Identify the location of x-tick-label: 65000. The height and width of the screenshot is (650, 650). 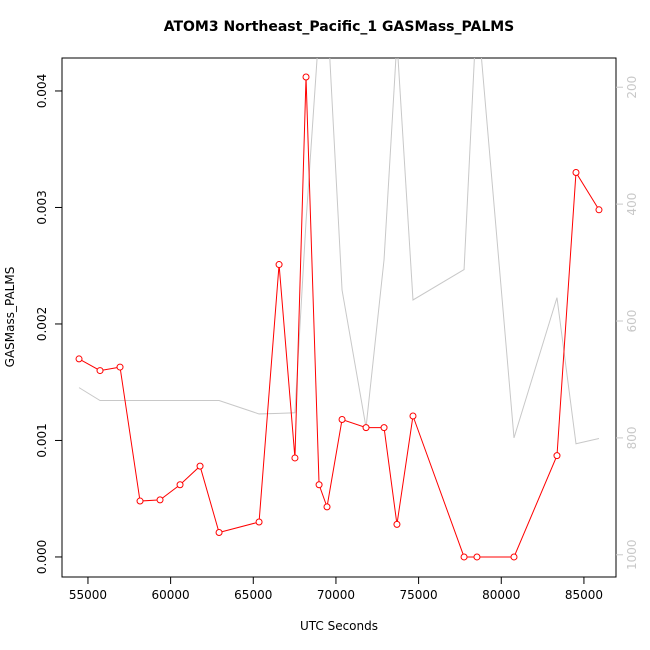
(253, 595).